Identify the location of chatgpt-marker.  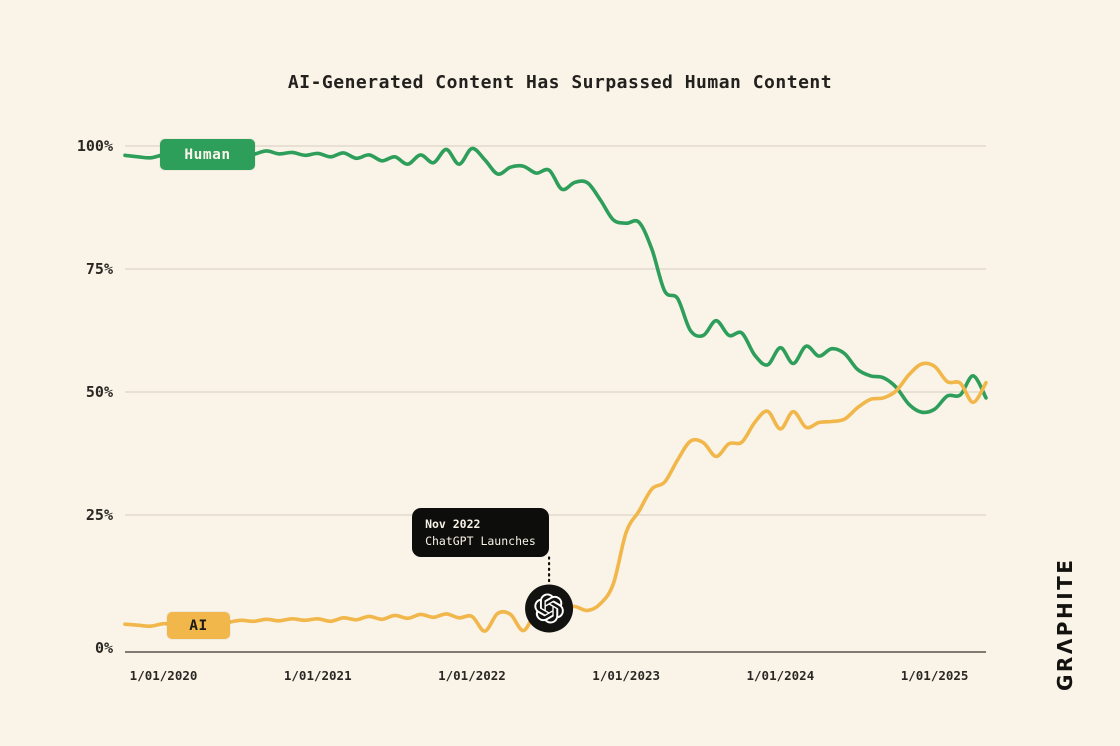
(549, 608).